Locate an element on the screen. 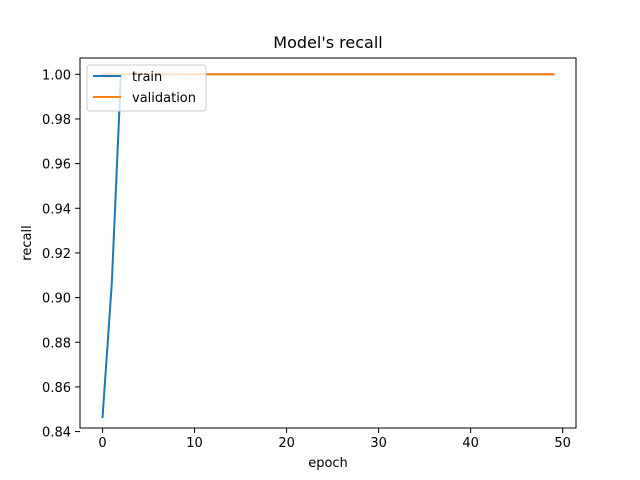 This screenshot has width=640, height=480. y-tick-label: 0.86 is located at coordinates (56, 388).